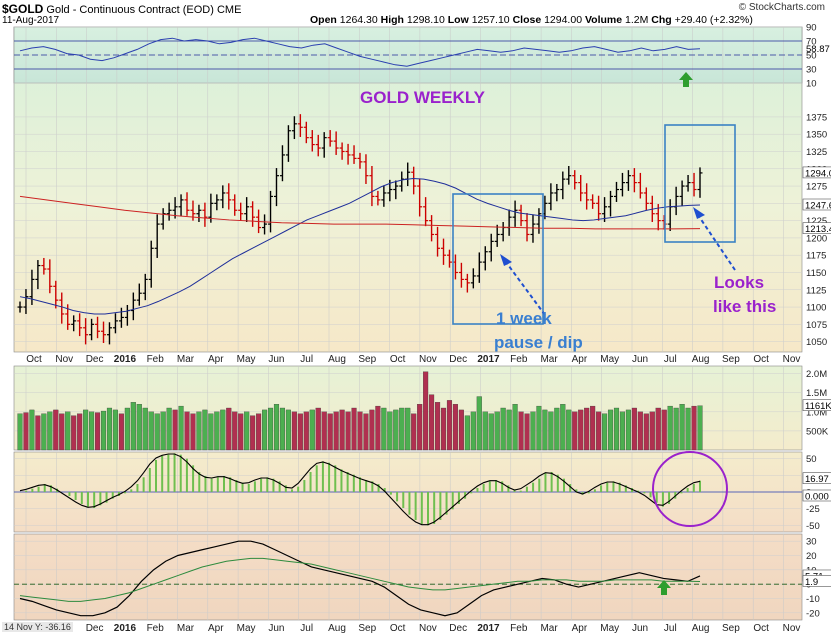  I want to click on rsi-tick: 90, so click(811, 28).